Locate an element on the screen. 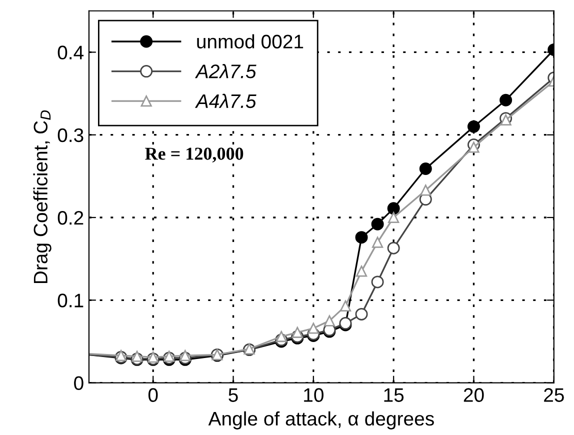 This screenshot has height=435, width=574. x-tick-label: 10 is located at coordinates (314, 395).